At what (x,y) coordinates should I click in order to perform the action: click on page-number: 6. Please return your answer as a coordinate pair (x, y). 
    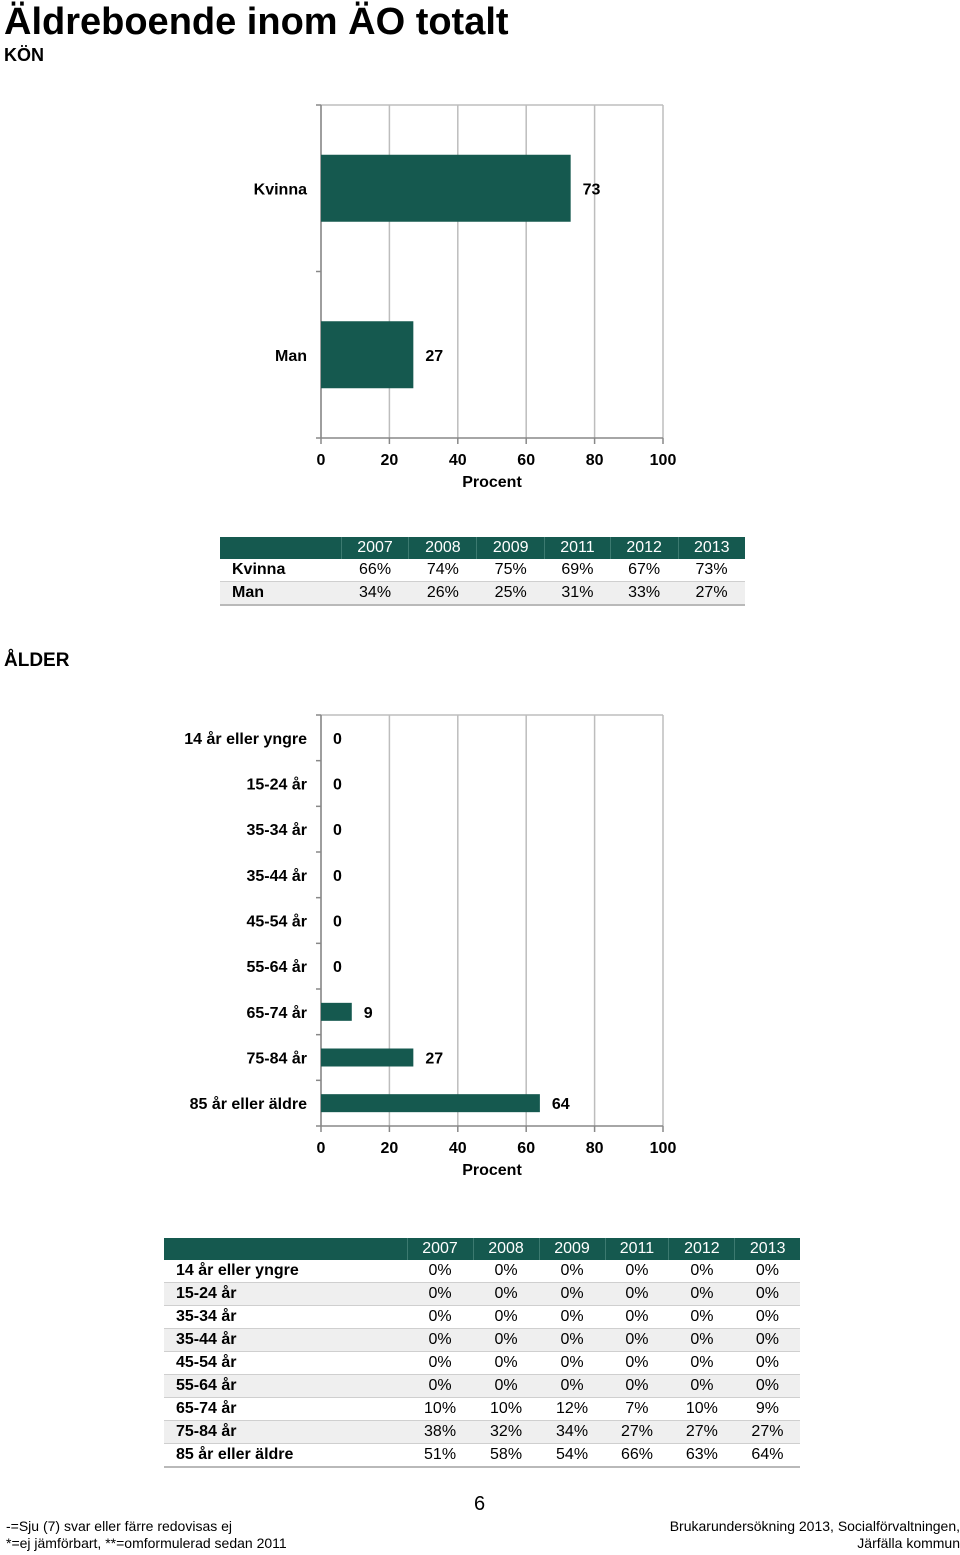
    Looking at the image, I should click on (480, 1504).